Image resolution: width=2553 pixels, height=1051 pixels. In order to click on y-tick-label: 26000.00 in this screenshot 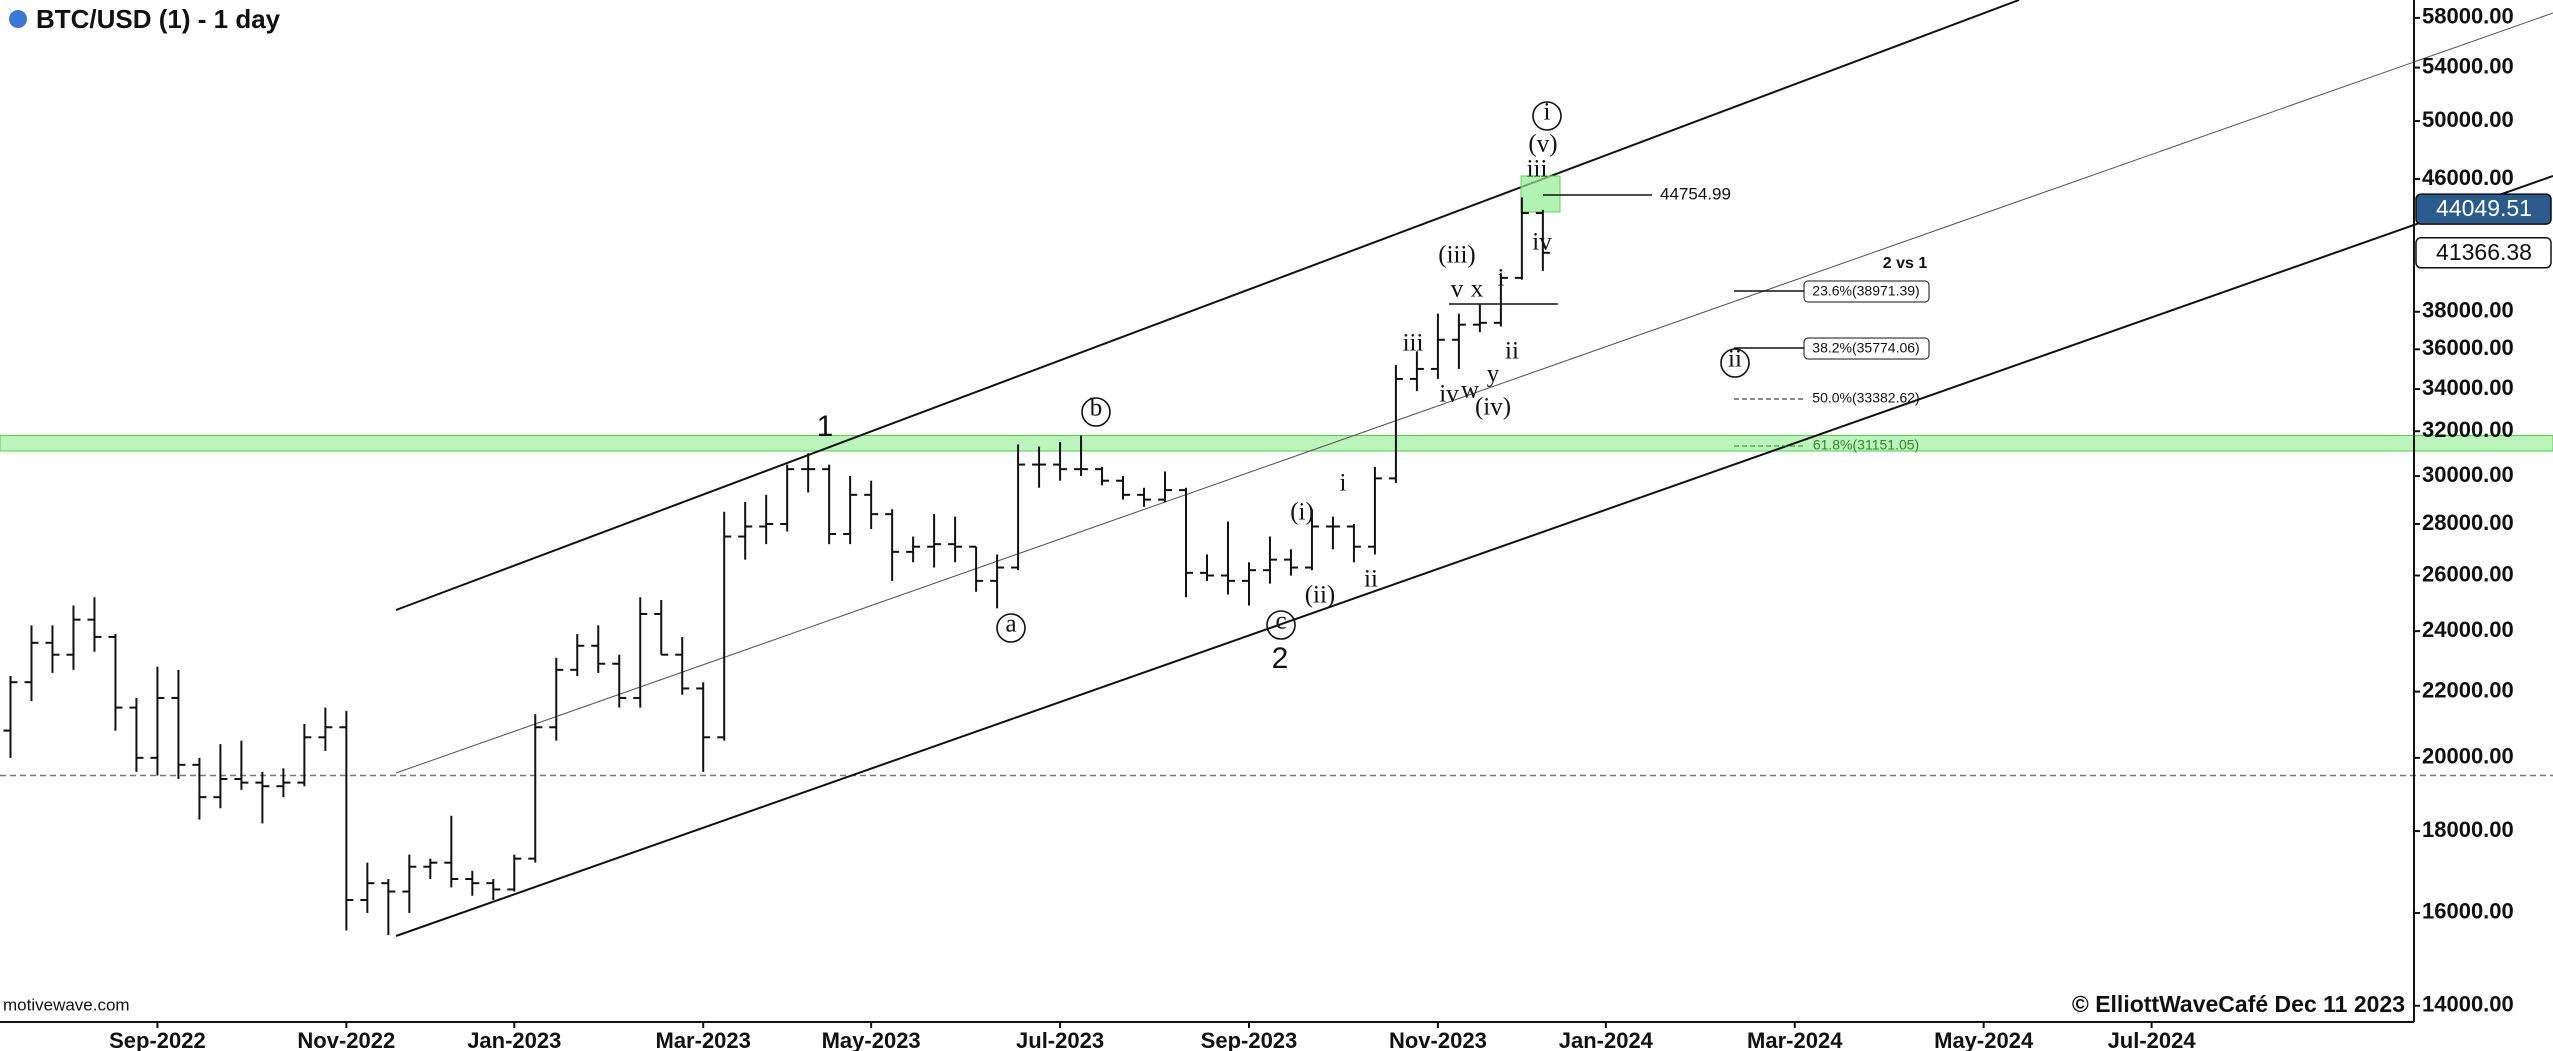, I will do `click(2468, 573)`.